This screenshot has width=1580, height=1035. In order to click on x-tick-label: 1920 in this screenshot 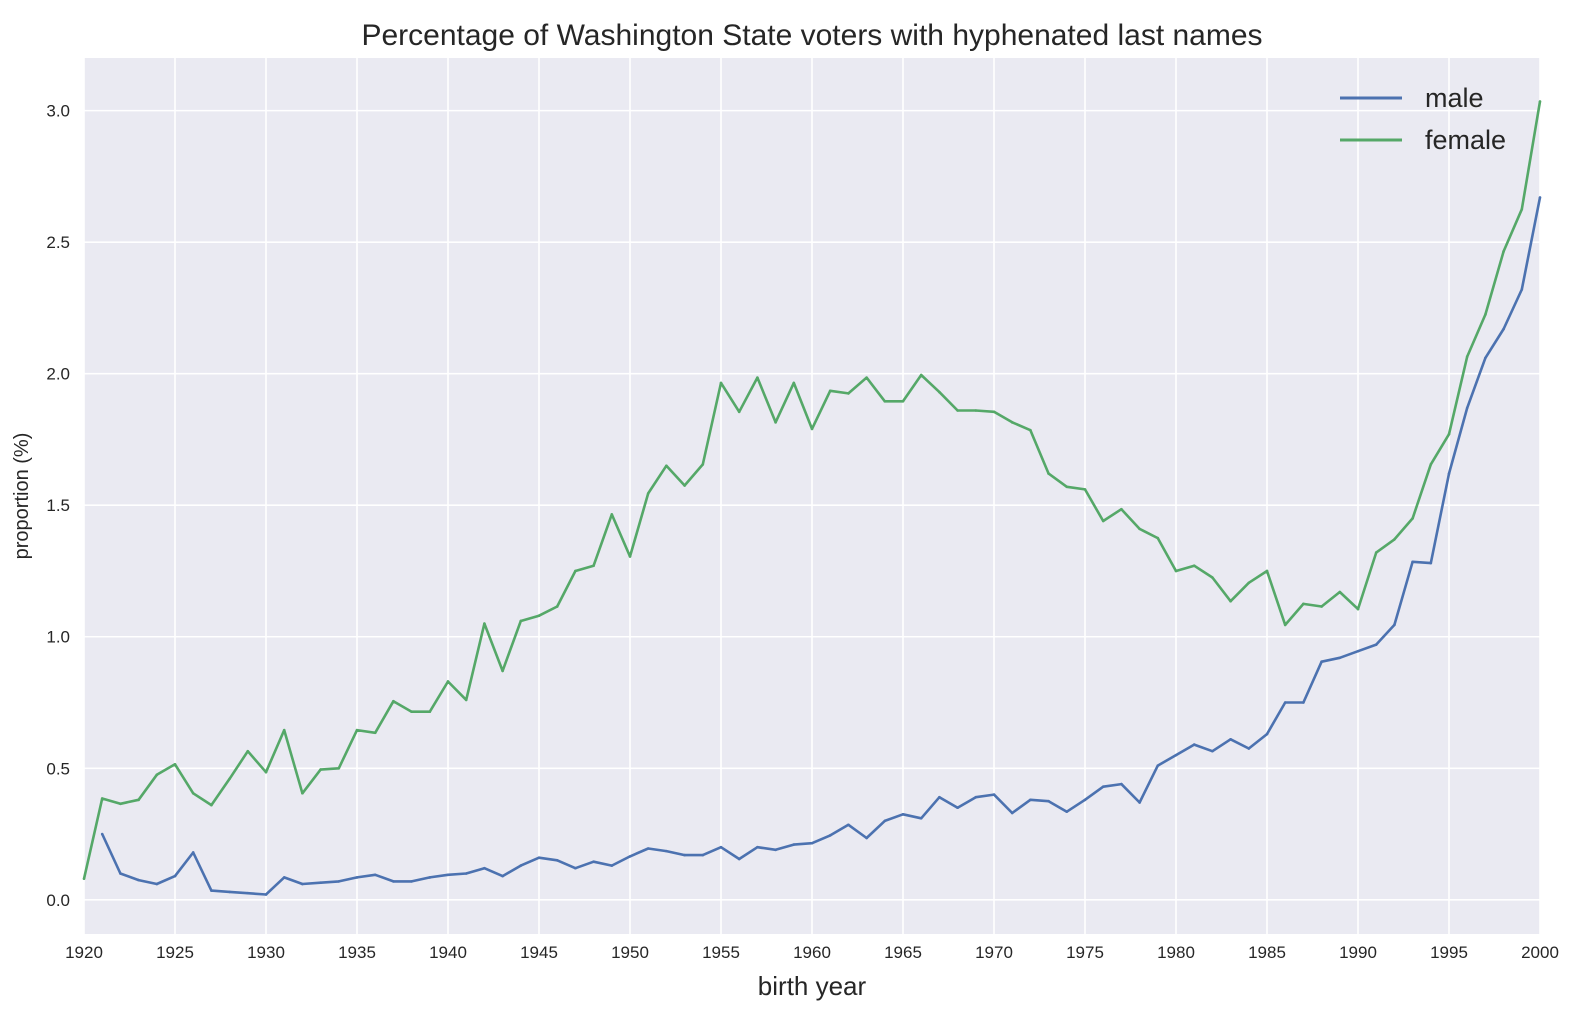, I will do `click(84, 952)`.